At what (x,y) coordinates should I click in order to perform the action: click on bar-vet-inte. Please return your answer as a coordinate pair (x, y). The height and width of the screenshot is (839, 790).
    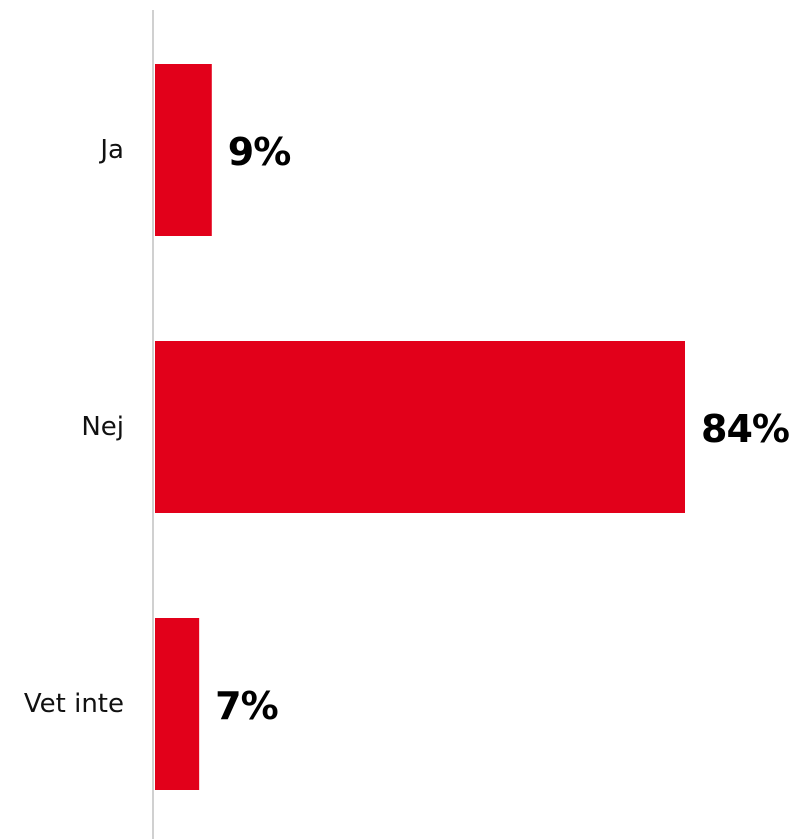
    Looking at the image, I should click on (177, 704).